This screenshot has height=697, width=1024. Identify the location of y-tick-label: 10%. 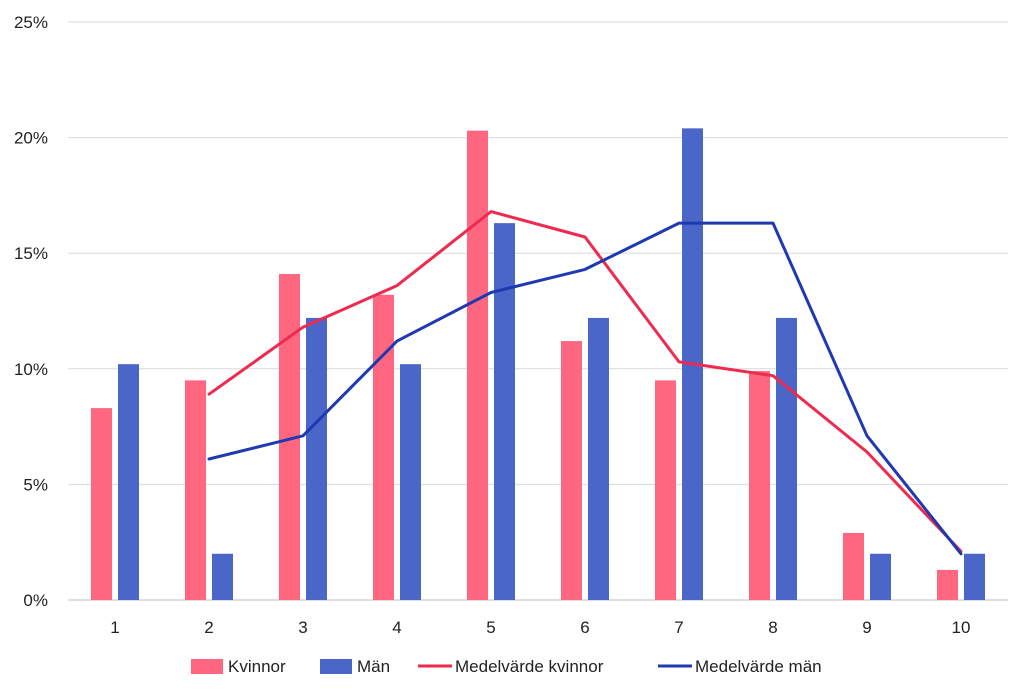
(31, 369).